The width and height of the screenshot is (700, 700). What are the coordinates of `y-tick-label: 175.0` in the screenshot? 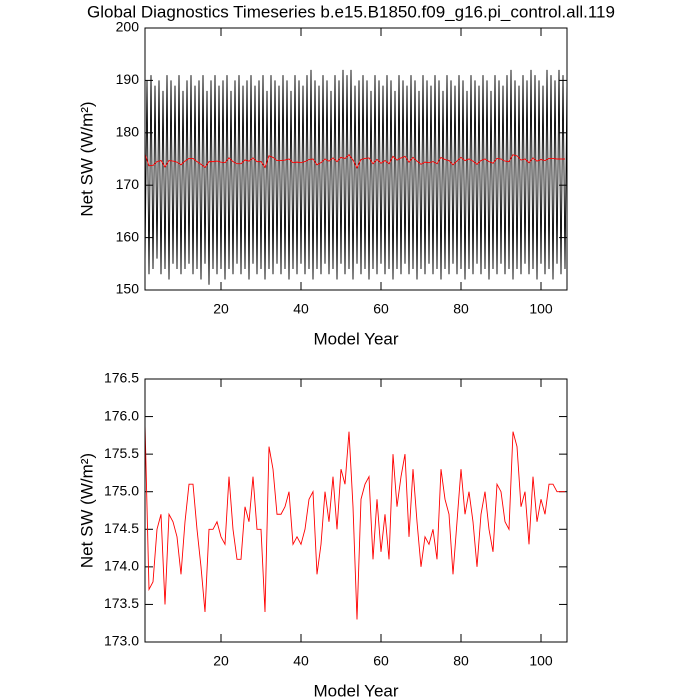 It's located at (121, 490).